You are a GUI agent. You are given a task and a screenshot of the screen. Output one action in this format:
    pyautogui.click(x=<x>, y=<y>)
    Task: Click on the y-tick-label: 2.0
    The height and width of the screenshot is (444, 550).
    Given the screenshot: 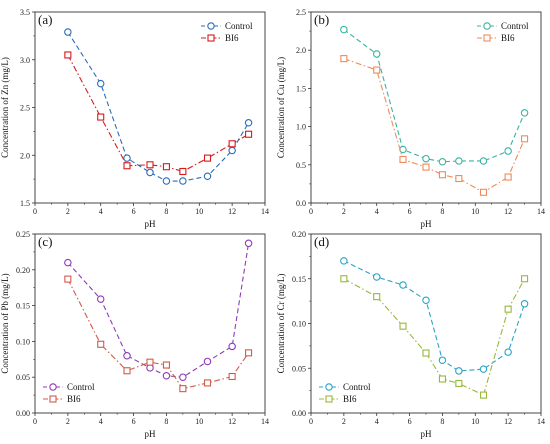 What is the action you would take?
    pyautogui.click(x=25, y=155)
    